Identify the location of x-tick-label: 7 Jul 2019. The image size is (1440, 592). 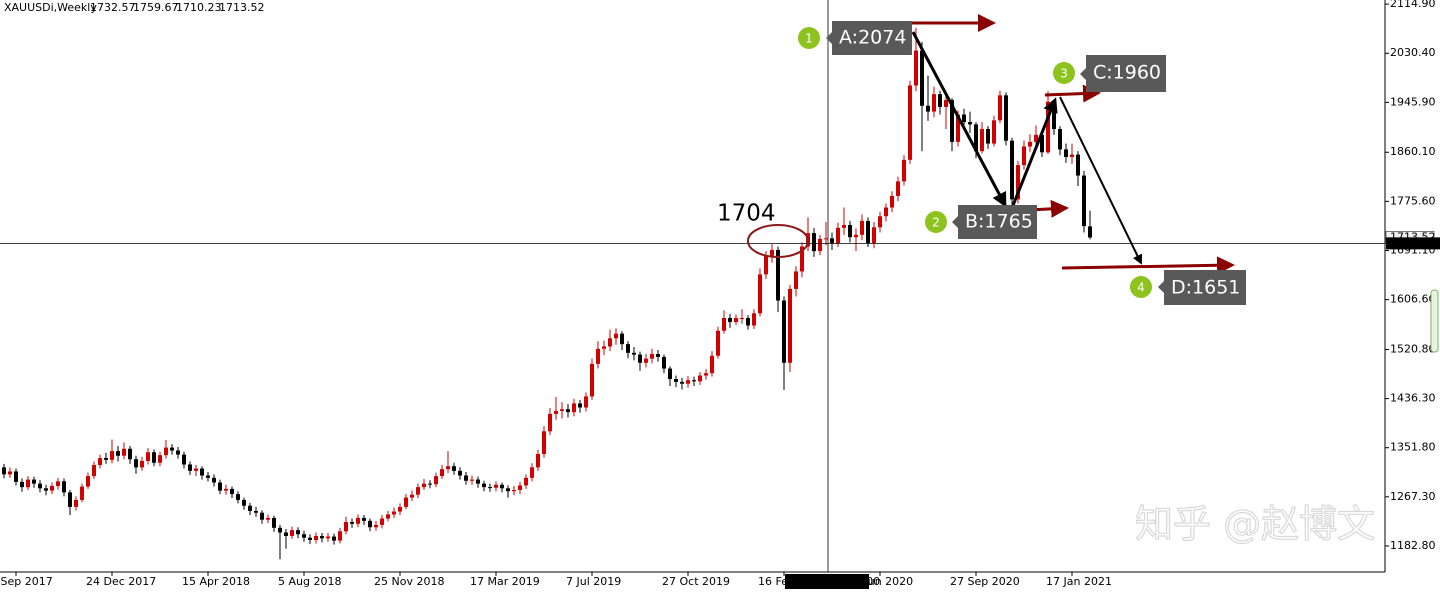
(593, 581).